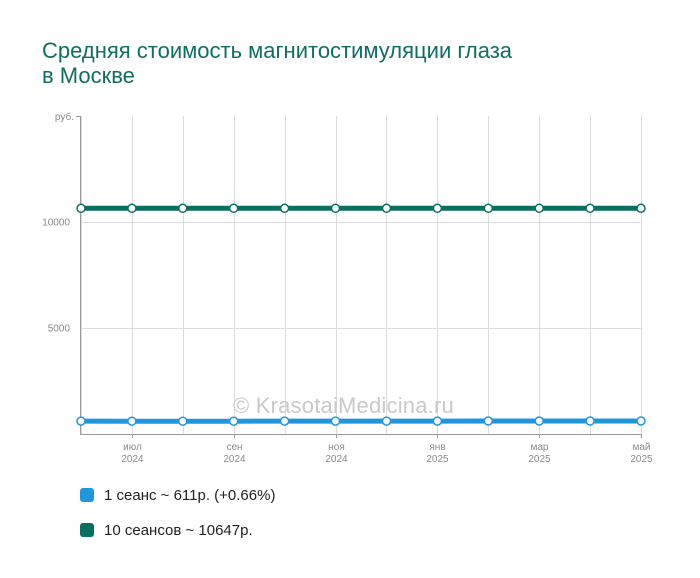 This screenshot has width=700, height=578. What do you see at coordinates (56, 223) in the screenshot?
I see `y-tick-label: 10000` at bounding box center [56, 223].